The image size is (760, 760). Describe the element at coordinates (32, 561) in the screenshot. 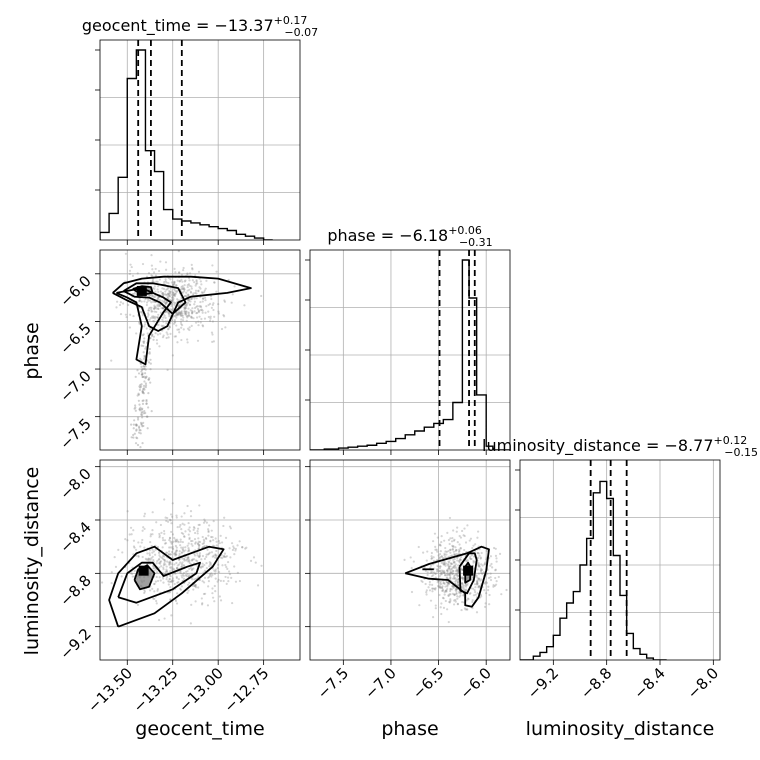

I see `ylabel-luminosity-distance: luminosity_distance` at that location.